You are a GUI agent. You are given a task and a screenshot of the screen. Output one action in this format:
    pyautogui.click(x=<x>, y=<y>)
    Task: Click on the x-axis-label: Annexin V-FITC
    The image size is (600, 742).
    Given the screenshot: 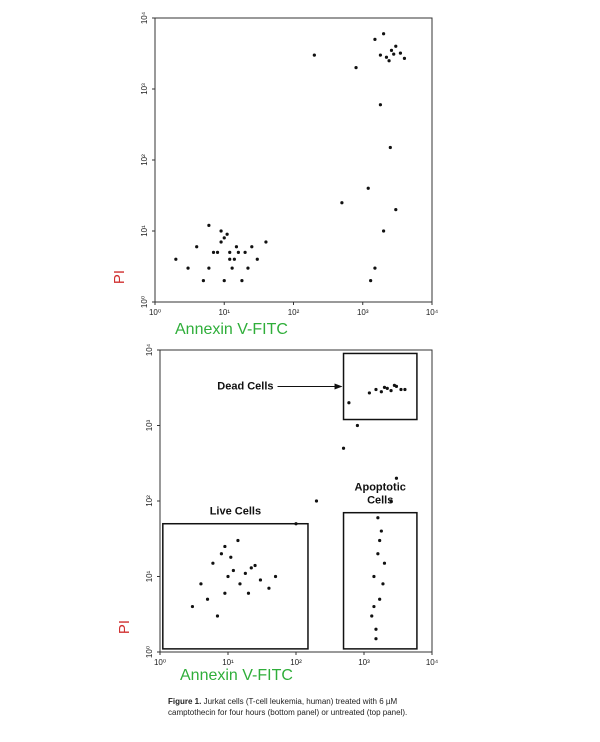 What is the action you would take?
    pyautogui.click(x=231, y=329)
    